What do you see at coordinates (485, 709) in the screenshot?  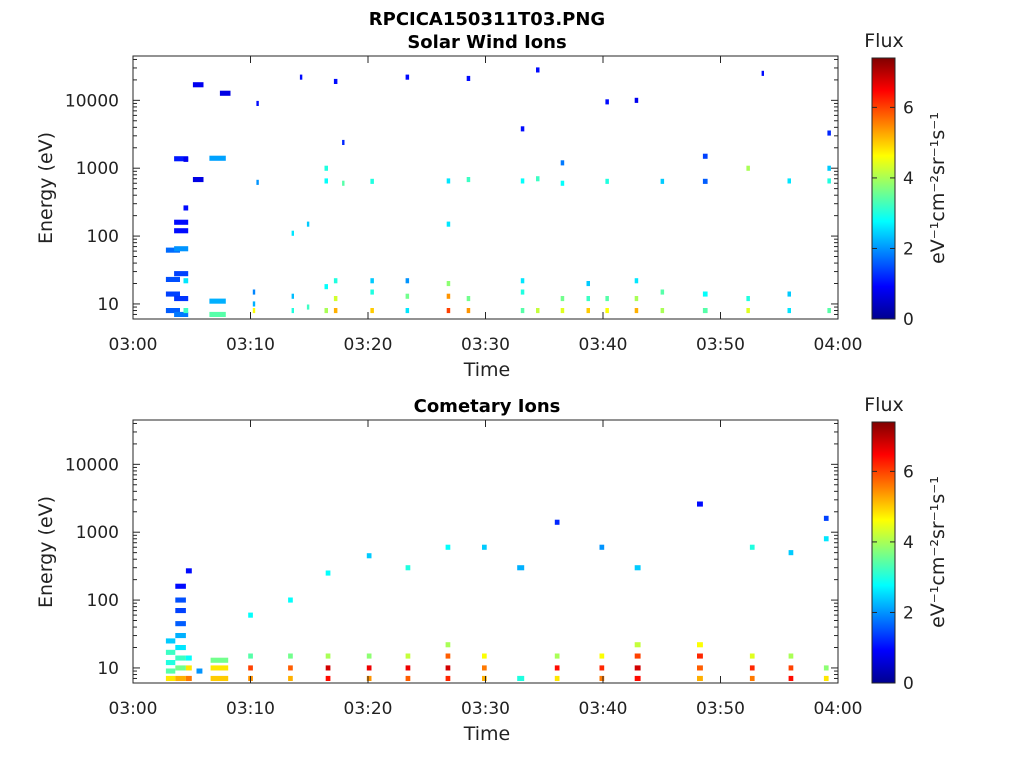 I see `x-tick-label: 03:30` at bounding box center [485, 709].